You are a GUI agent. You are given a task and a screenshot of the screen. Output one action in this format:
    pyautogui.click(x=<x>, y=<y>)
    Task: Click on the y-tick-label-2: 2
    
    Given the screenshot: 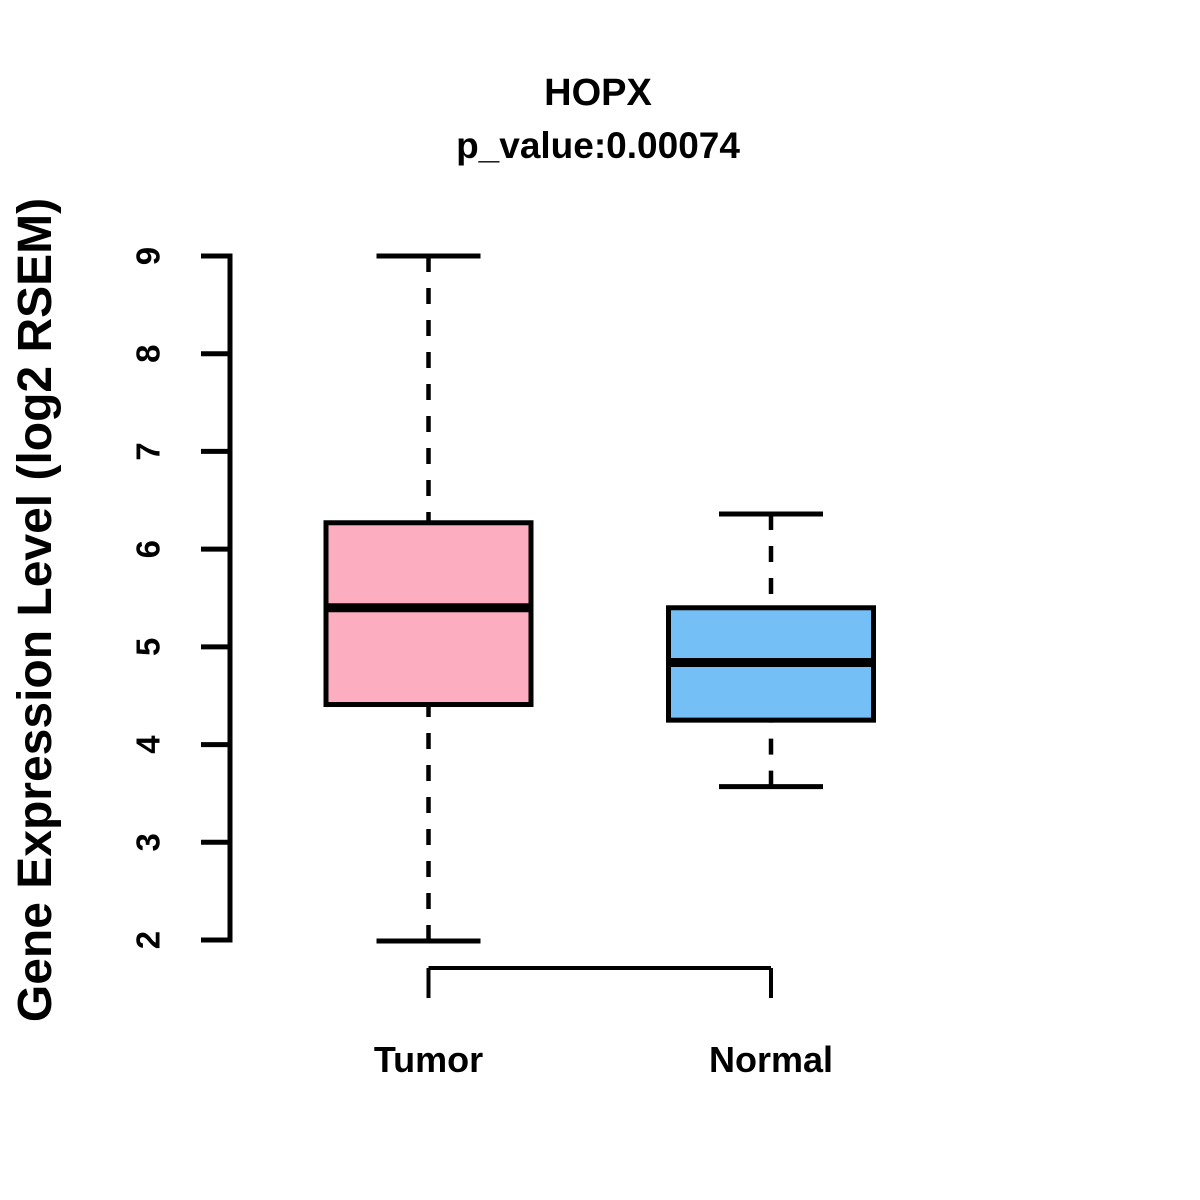 What is the action you would take?
    pyautogui.click(x=148, y=940)
    